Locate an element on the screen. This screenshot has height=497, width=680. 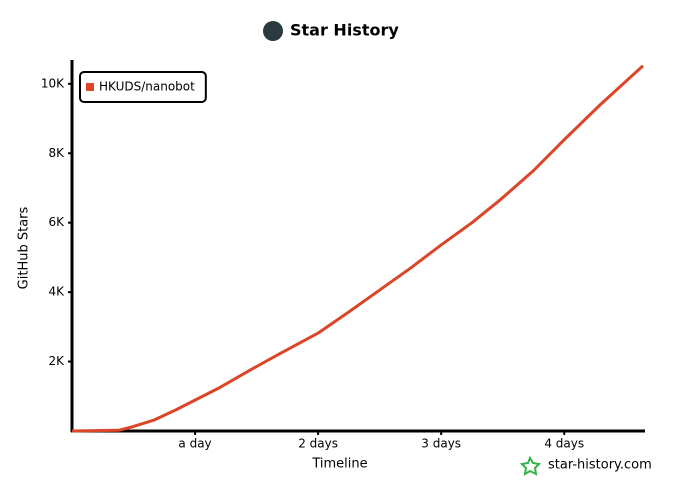
y-tick-label: 4K is located at coordinates (56, 292).